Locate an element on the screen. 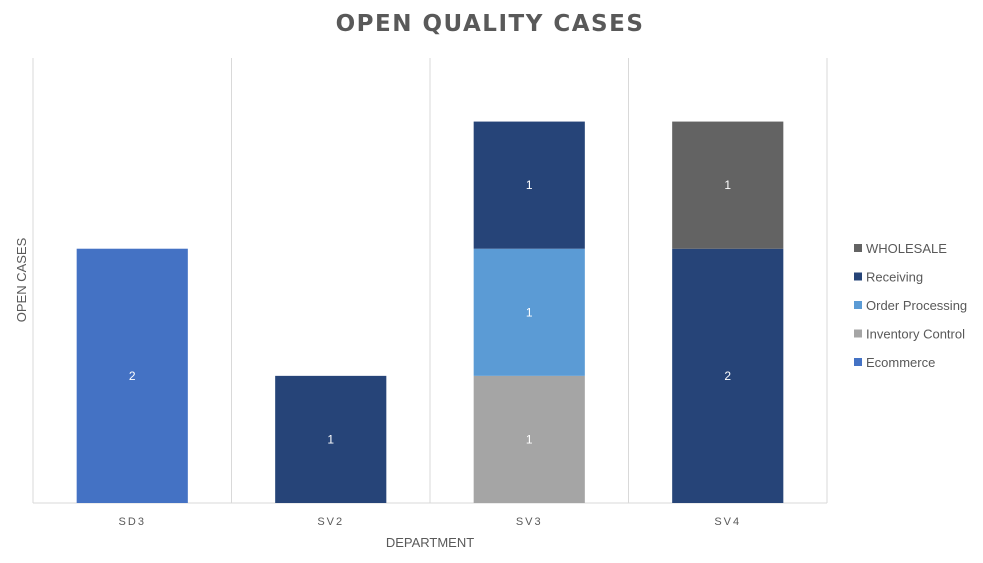  bar-sv3-inventory-control is located at coordinates (529, 439).